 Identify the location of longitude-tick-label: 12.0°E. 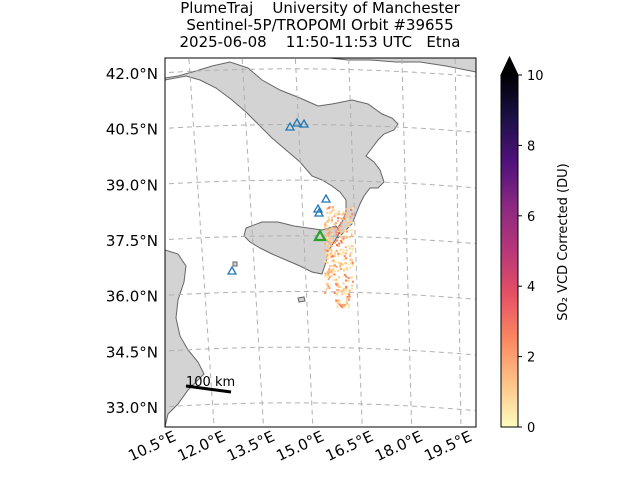
(201, 446).